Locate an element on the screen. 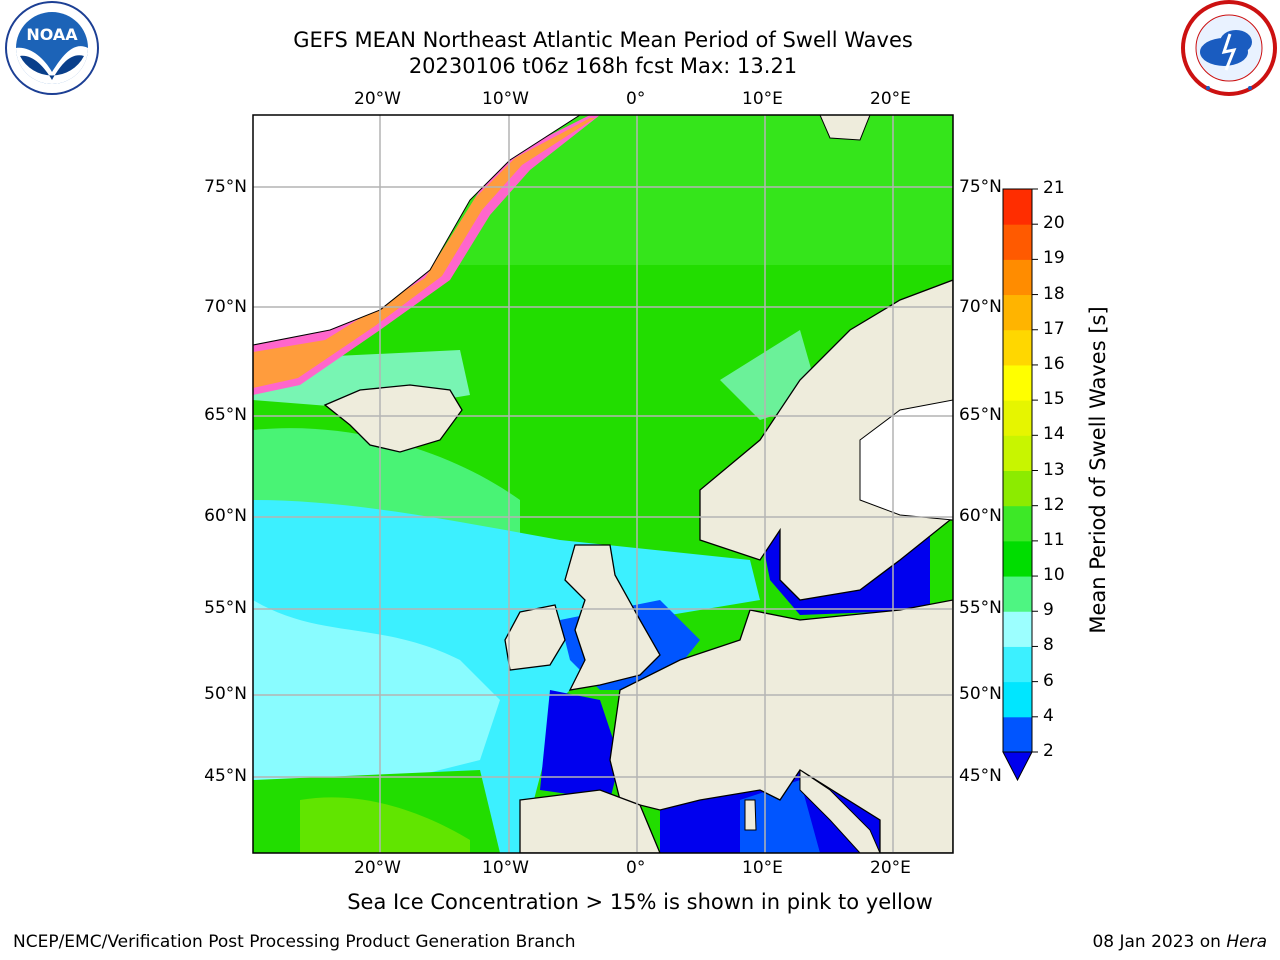  lat-label-left: 55°N is located at coordinates (225, 608).